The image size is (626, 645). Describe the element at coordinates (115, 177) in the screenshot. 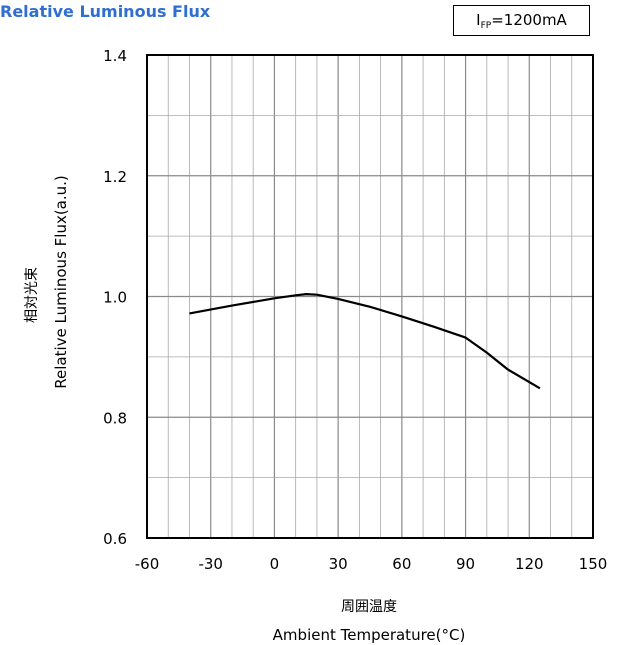

I see `y-tick-label: 1.2` at that location.